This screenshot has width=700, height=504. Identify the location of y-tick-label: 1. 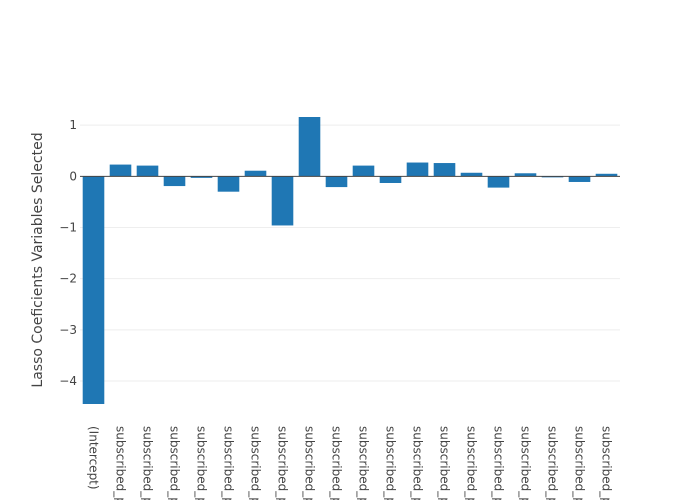
(73, 125).